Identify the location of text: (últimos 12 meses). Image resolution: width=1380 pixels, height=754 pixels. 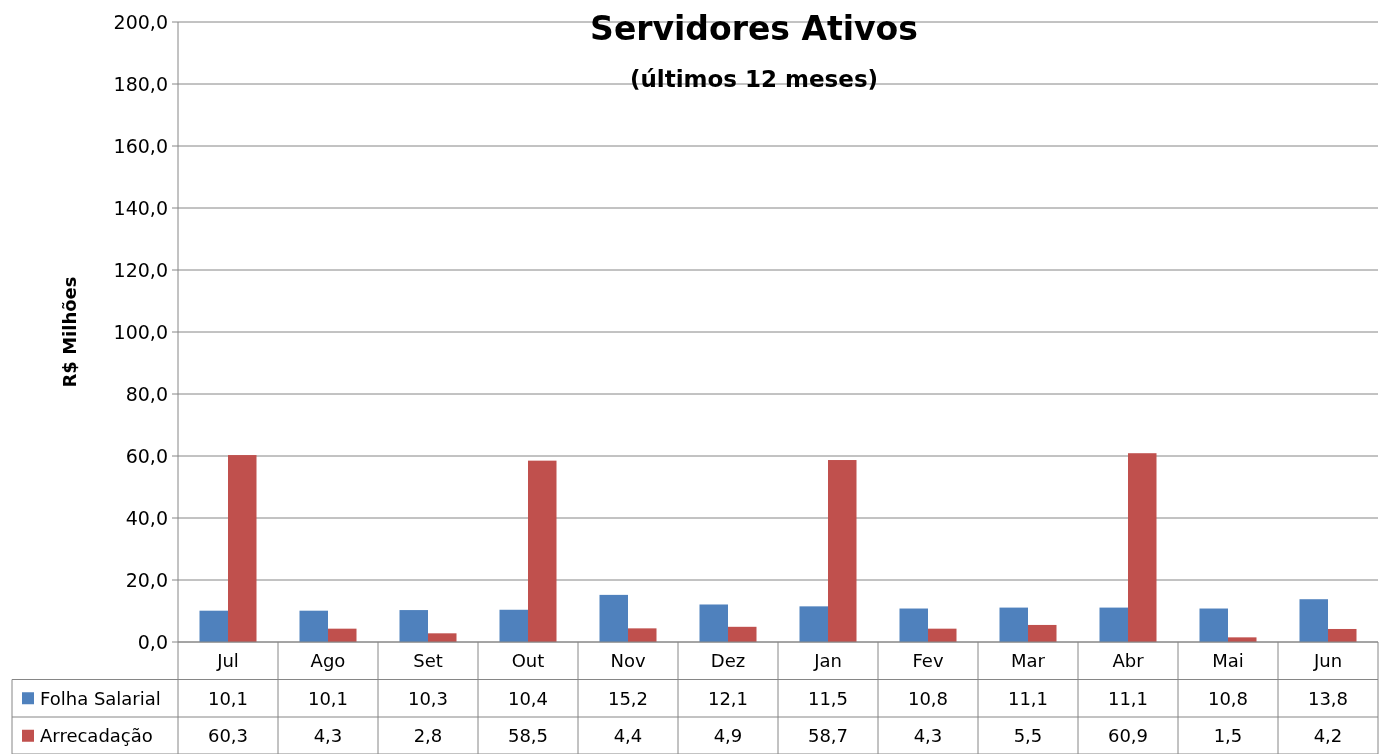
(754, 79).